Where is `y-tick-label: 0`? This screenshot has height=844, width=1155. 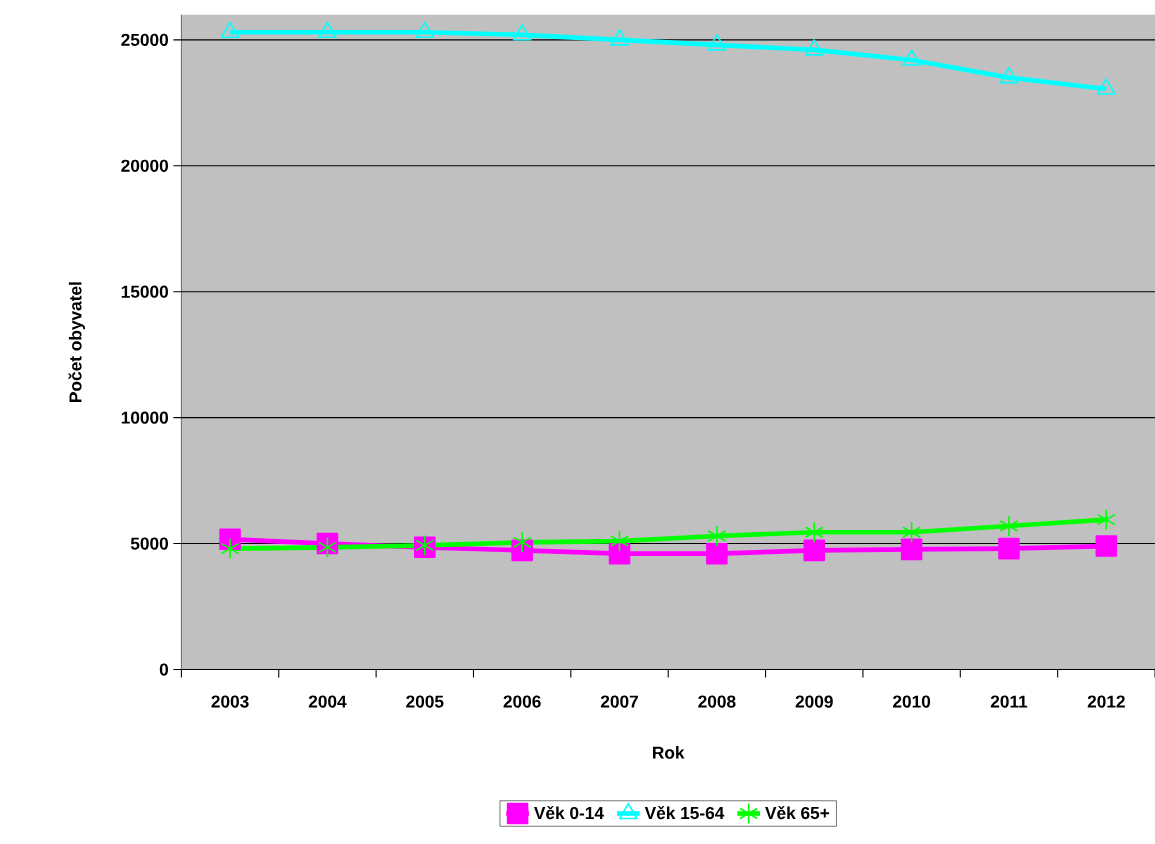 y-tick-label: 0 is located at coordinates (164, 669).